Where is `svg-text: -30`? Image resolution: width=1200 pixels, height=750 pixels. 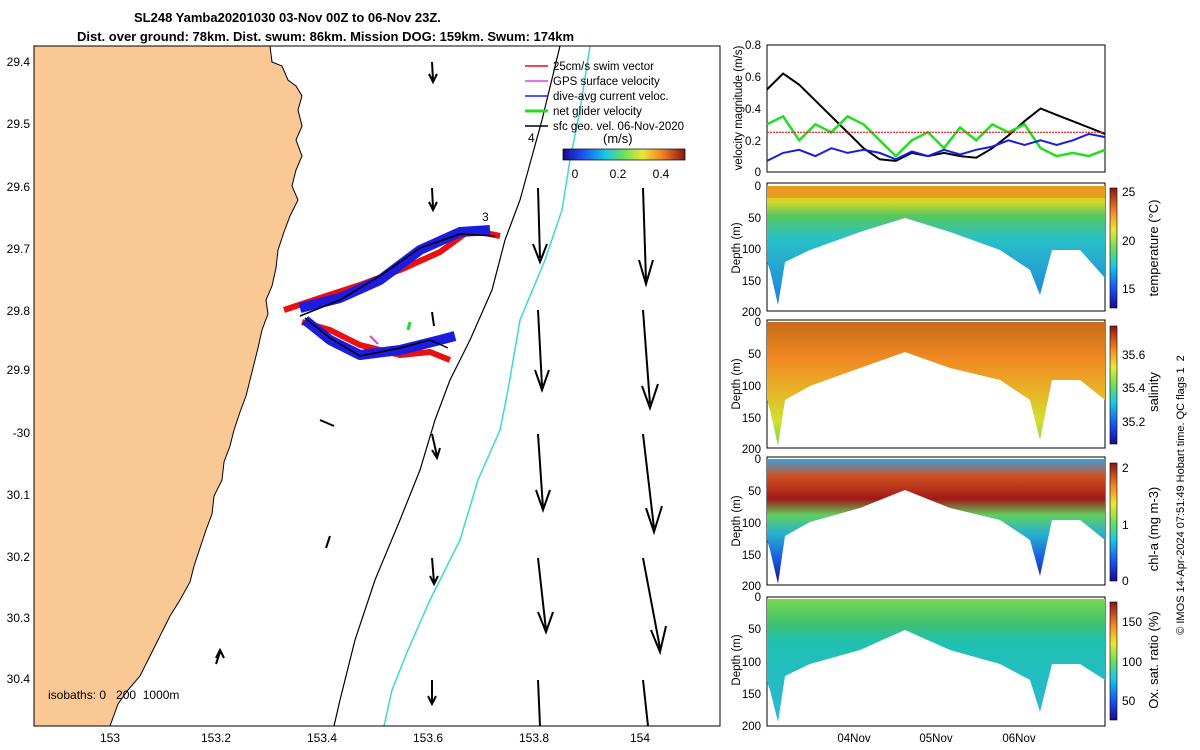 svg-text: -30 is located at coordinates (22, 433).